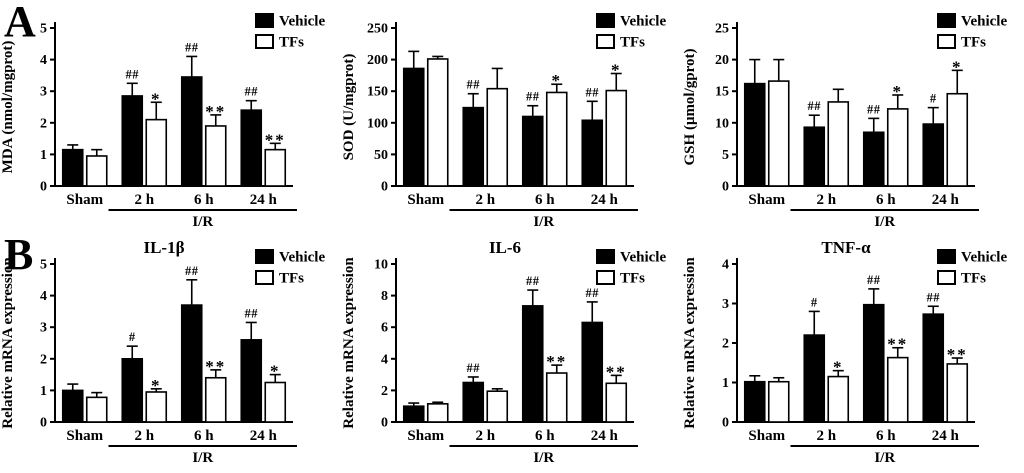 This screenshot has width=1024, height=473. Describe the element at coordinates (725, 383) in the screenshot. I see `y-tick-label: 1` at that location.